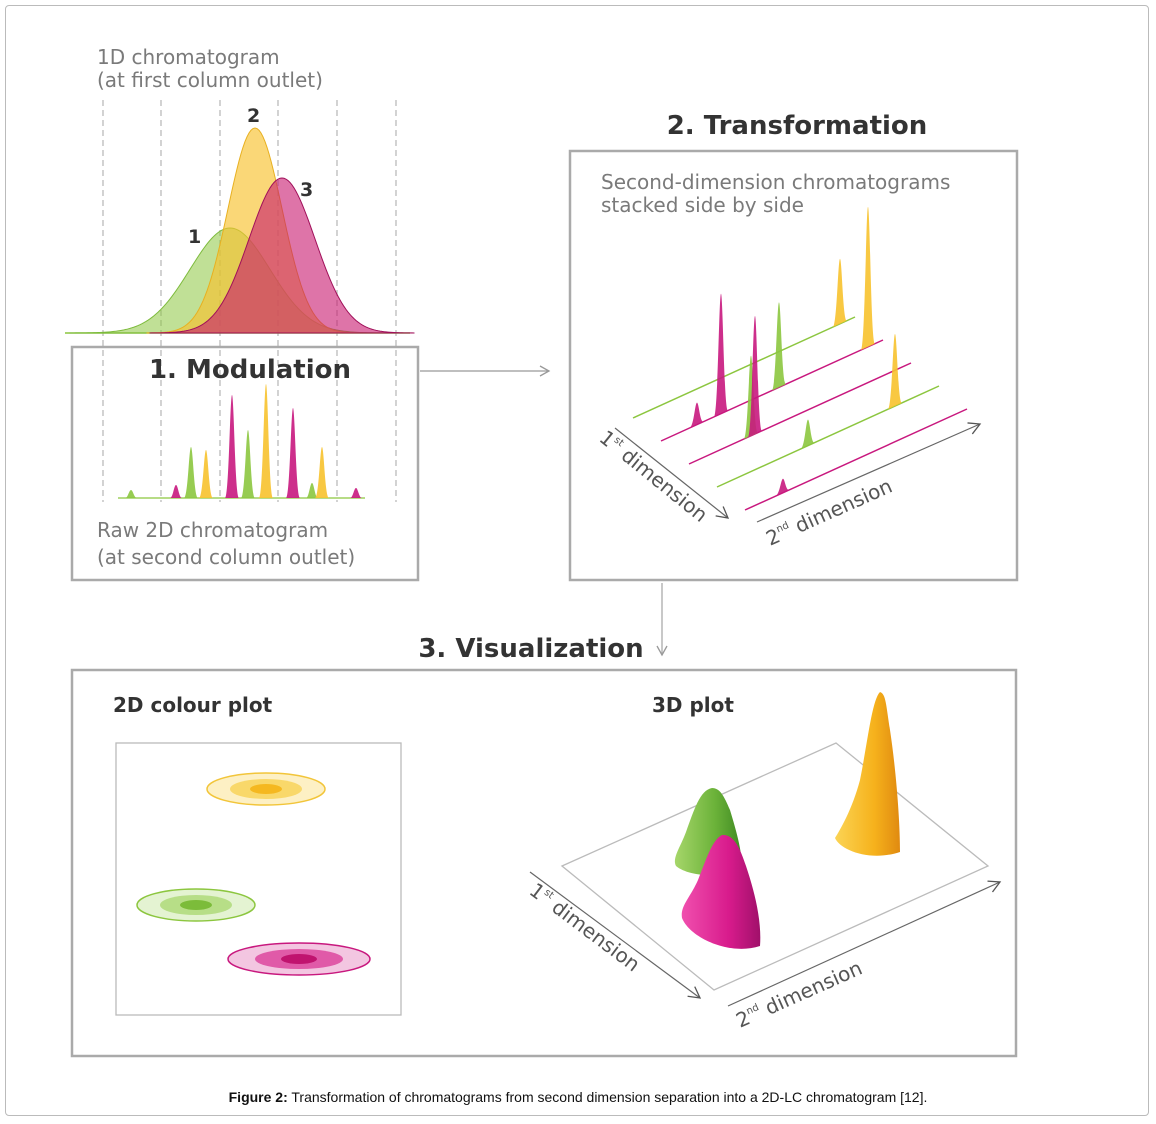 This screenshot has height=1124, width=1156. What do you see at coordinates (867, 774) in the screenshot?
I see `cone-yellow` at bounding box center [867, 774].